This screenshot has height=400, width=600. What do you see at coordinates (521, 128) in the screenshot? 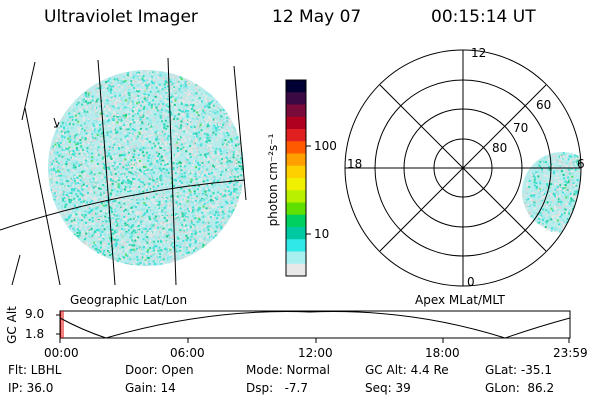
I see `mlat-label-70: 70` at bounding box center [521, 128].